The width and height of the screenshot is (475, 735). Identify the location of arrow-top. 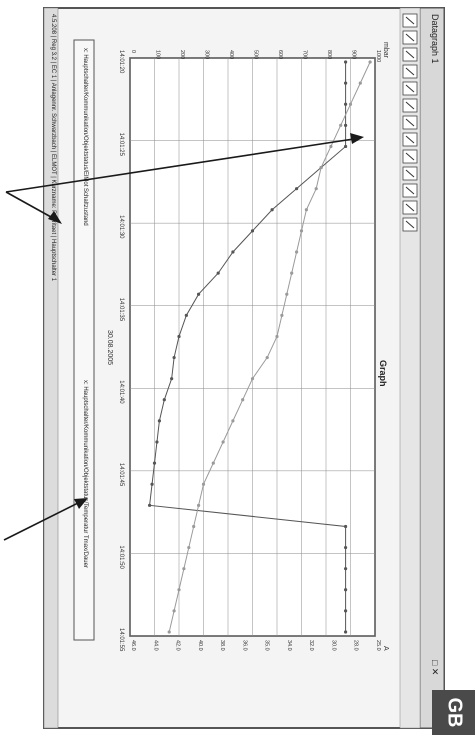
(183, 165).